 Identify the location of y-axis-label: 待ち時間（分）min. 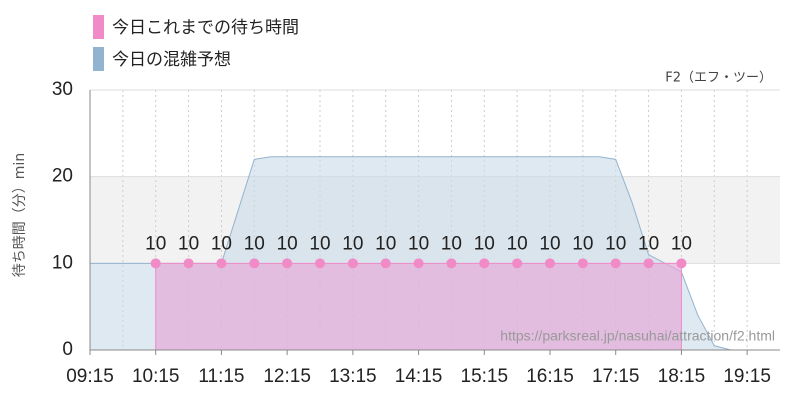
(20, 215).